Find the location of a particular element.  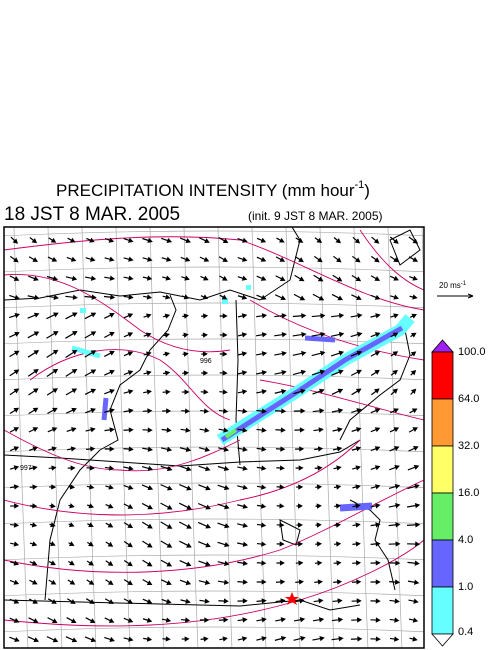

colorbar-segment is located at coordinates (442, 610).